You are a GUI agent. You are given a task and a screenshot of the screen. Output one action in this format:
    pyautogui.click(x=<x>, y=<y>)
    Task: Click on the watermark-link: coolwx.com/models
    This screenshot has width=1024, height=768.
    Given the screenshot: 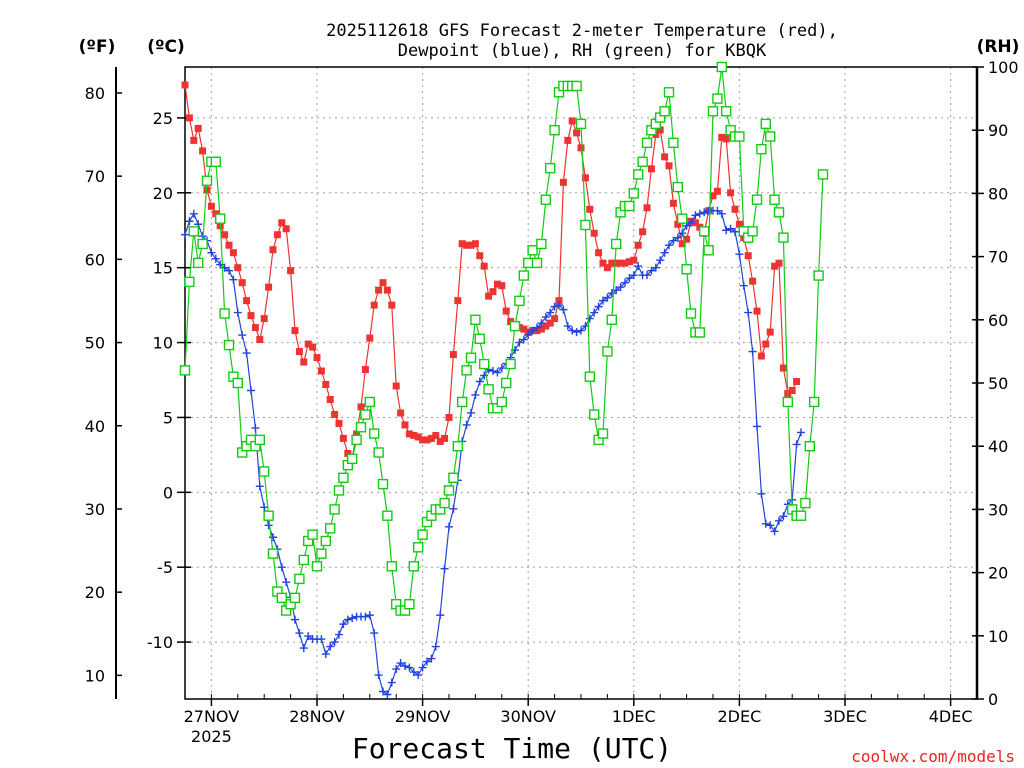 What is the action you would take?
    pyautogui.click(x=933, y=756)
    